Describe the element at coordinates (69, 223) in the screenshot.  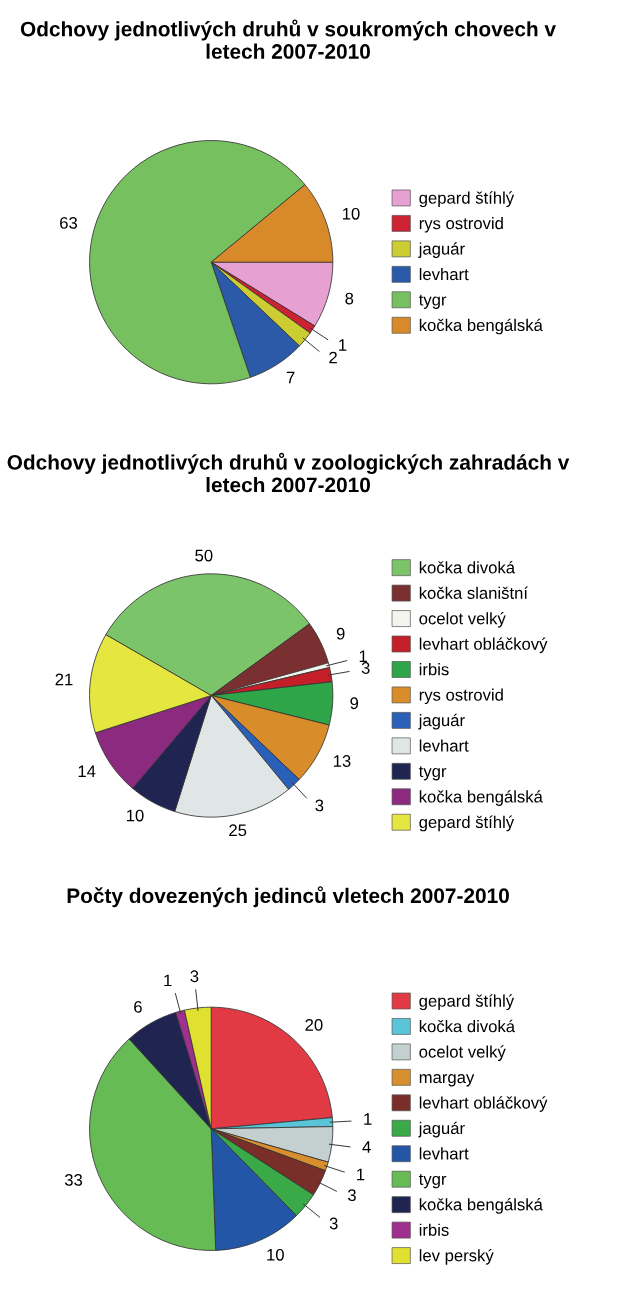
I see `data-label: 63` at that location.